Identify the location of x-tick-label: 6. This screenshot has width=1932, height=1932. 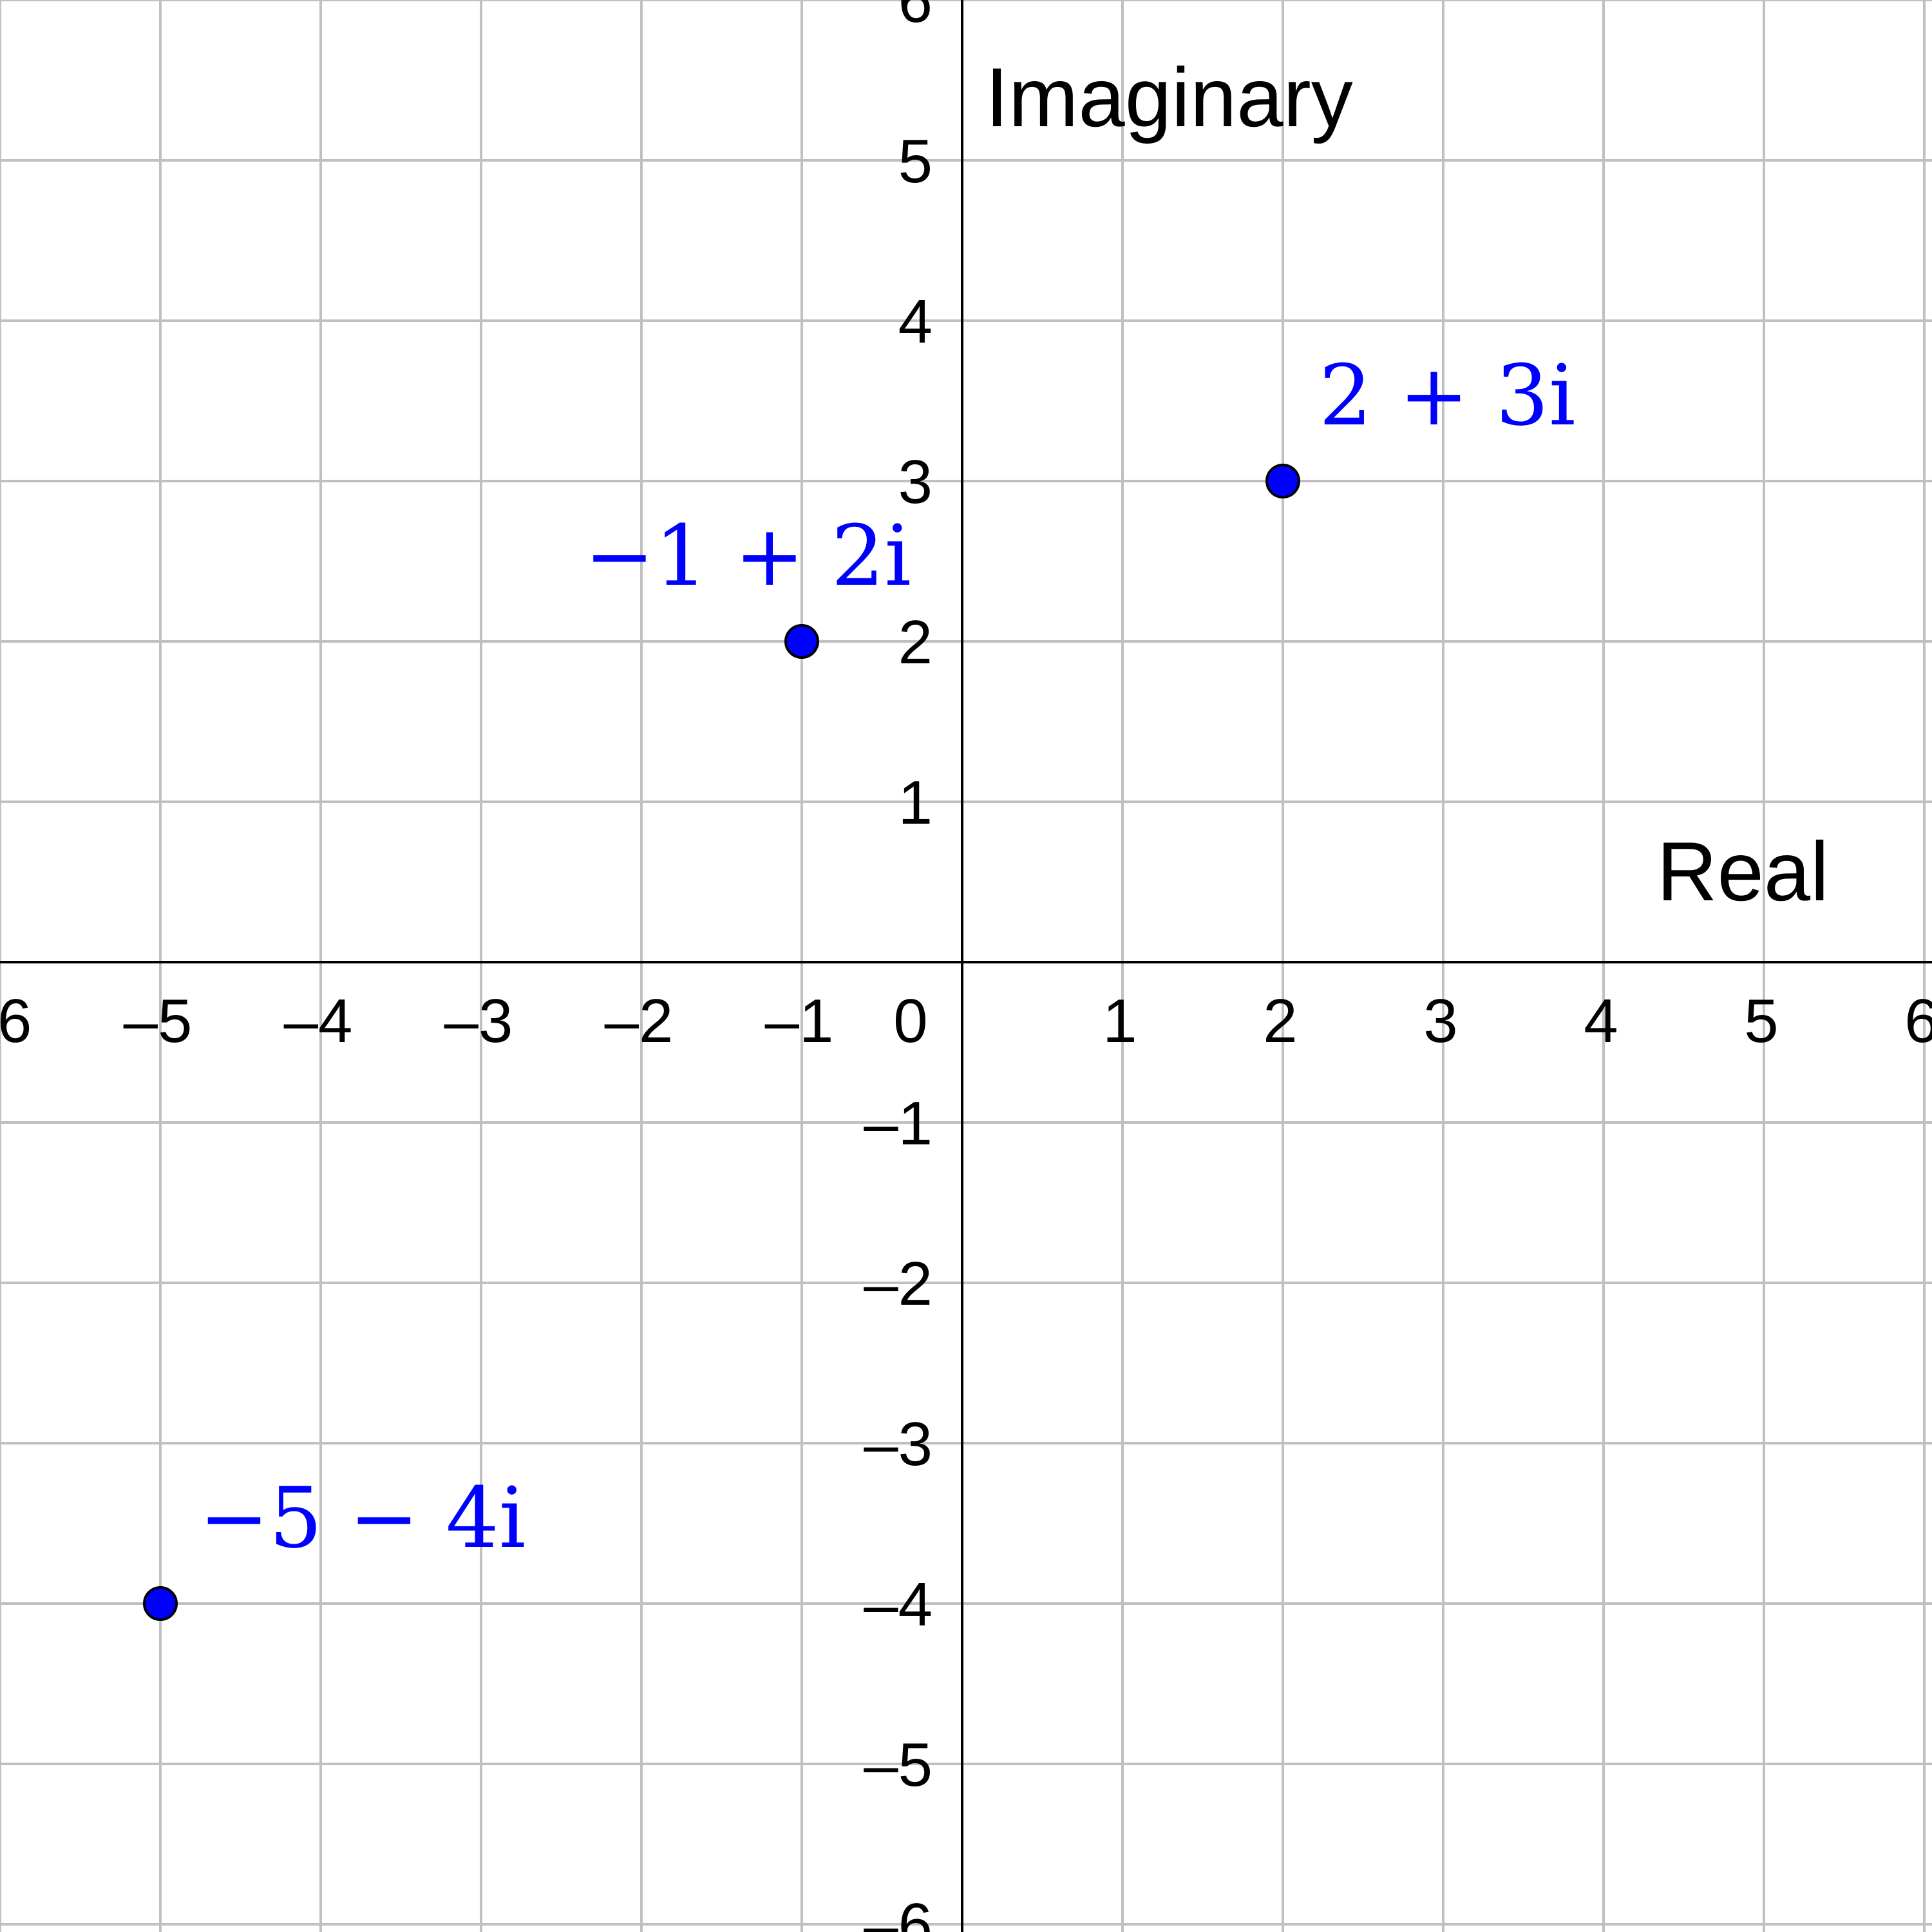
(1918, 1021).